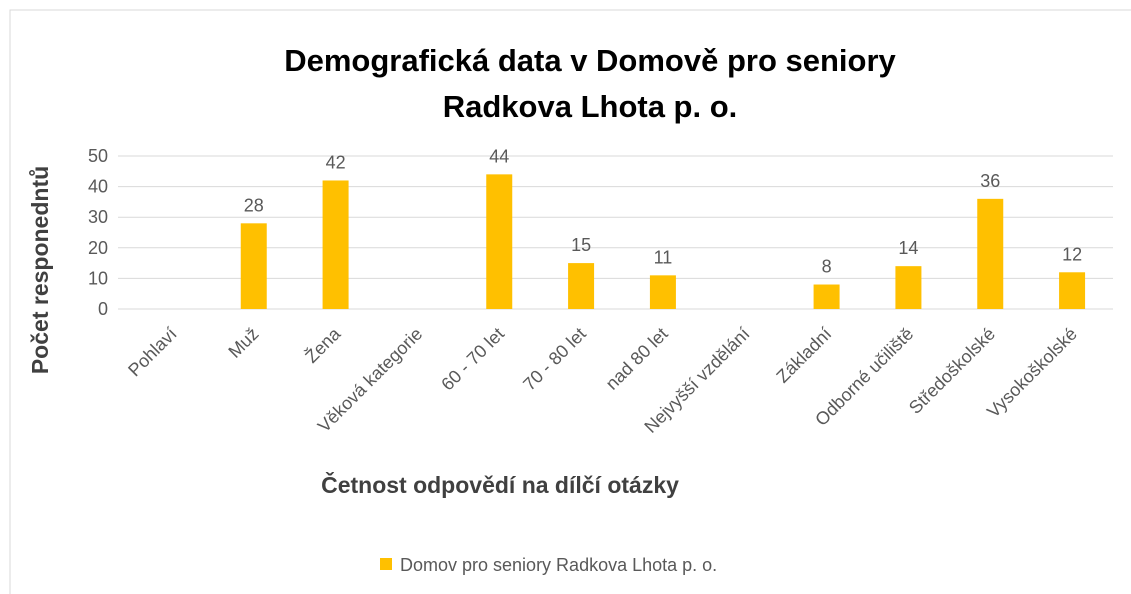 The image size is (1131, 594). I want to click on y-tick-label: 0, so click(103, 309).